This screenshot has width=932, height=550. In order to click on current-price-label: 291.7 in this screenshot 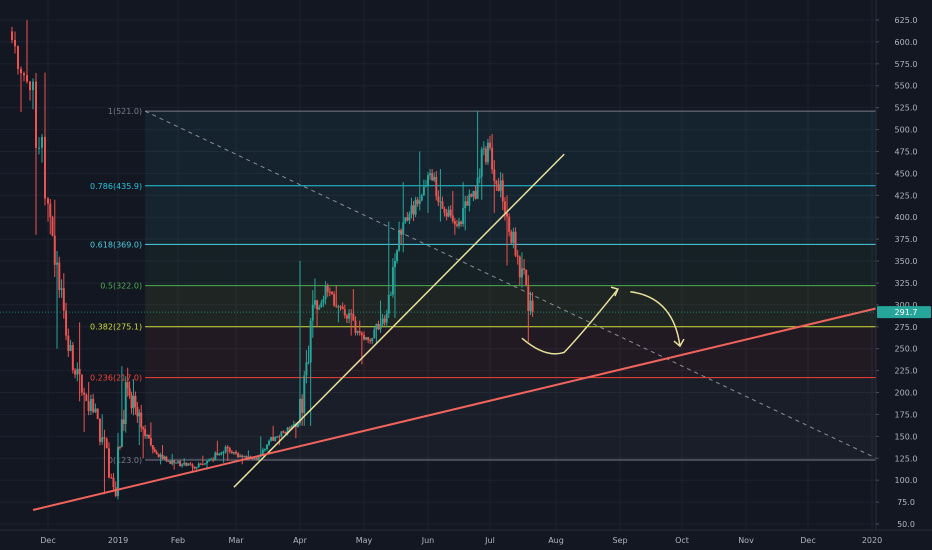, I will do `click(906, 312)`.